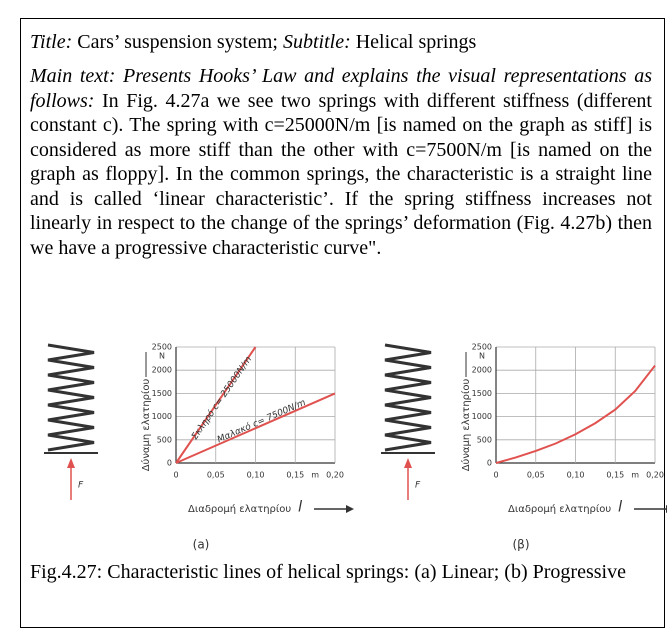 The image size is (667, 628). Describe the element at coordinates (416, 42) in the screenshot. I see `subtitle: Helical springs` at that location.